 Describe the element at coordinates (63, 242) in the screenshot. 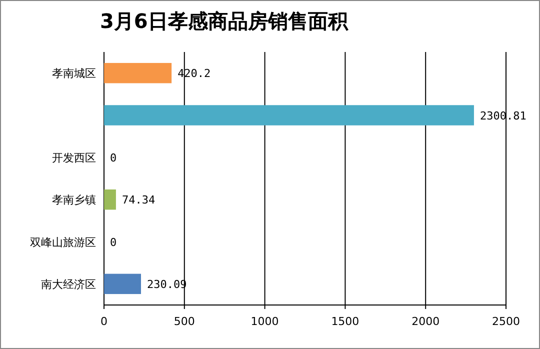

I see `y-tick-label: 双峰山旅游区` at that location.